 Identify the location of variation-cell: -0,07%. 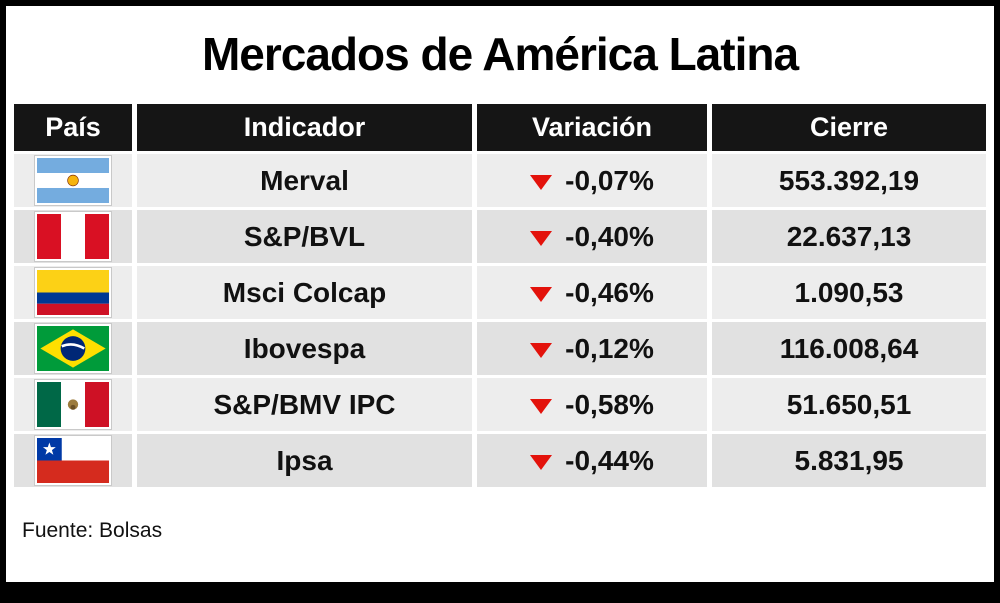
(592, 180).